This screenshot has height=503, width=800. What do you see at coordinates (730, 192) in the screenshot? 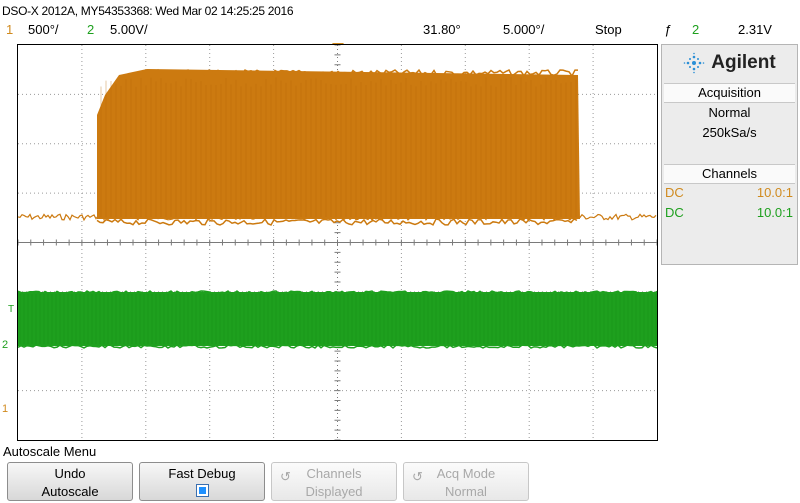
I see `ch1-info: DC 10.0:1` at bounding box center [730, 192].